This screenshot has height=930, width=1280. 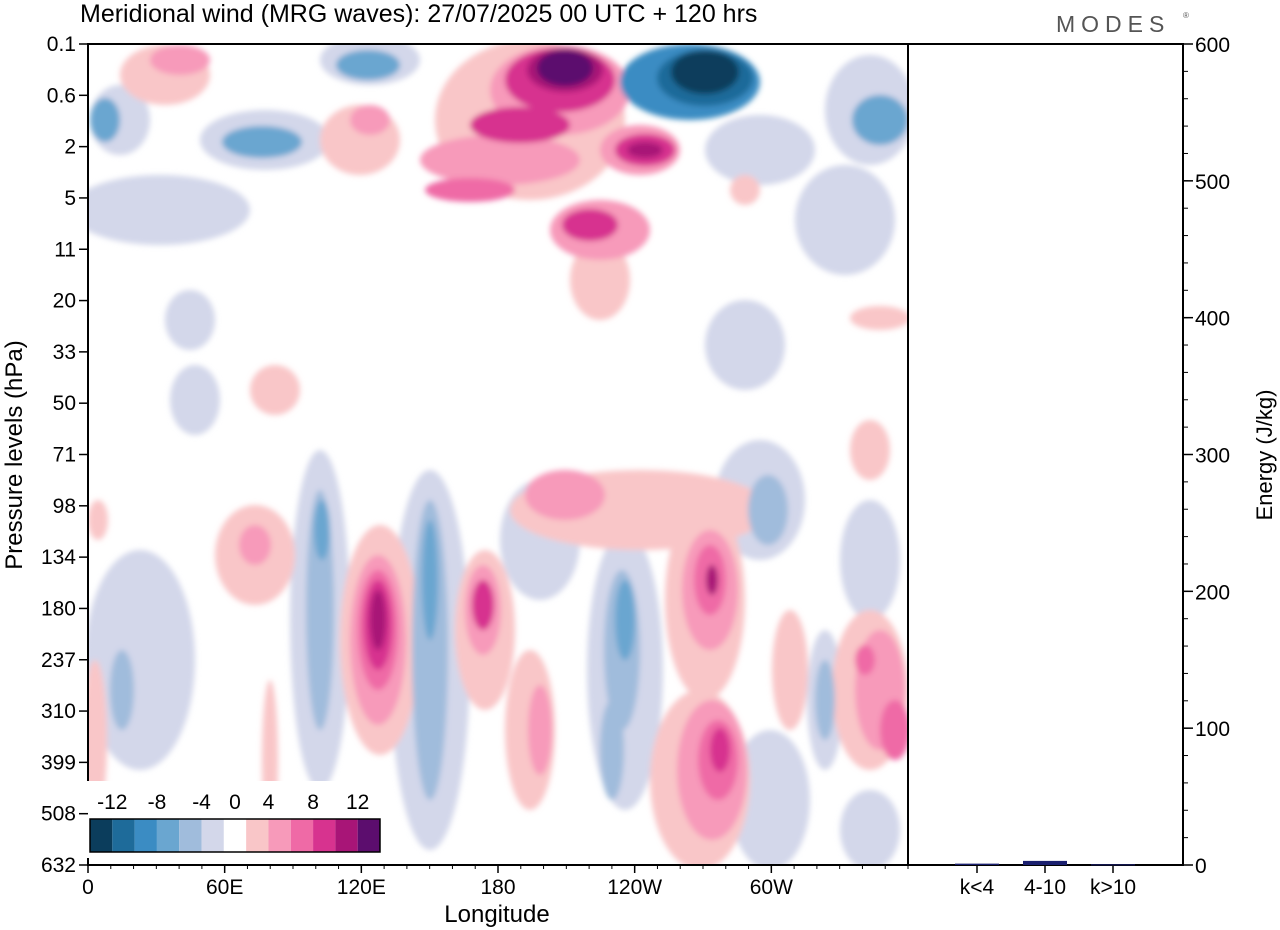 What do you see at coordinates (357, 802) in the screenshot?
I see `colorbar-label: 12` at bounding box center [357, 802].